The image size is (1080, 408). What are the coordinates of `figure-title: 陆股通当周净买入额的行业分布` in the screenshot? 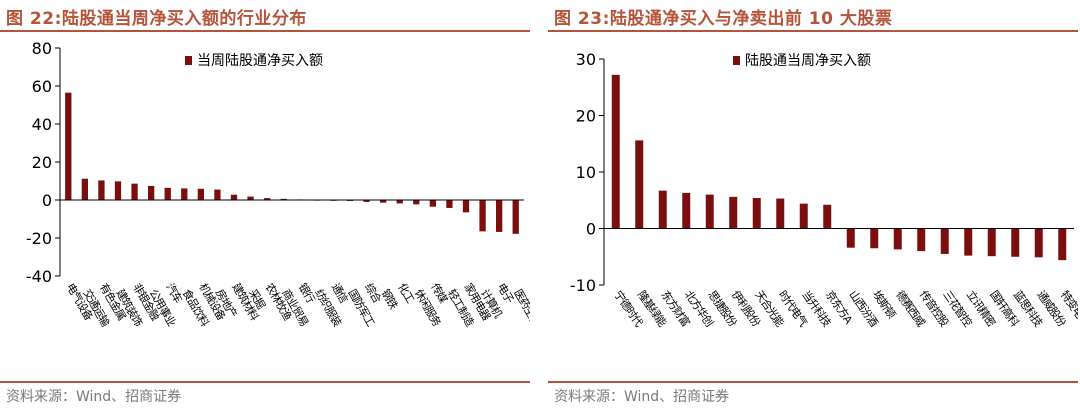 It's located at (184, 19).